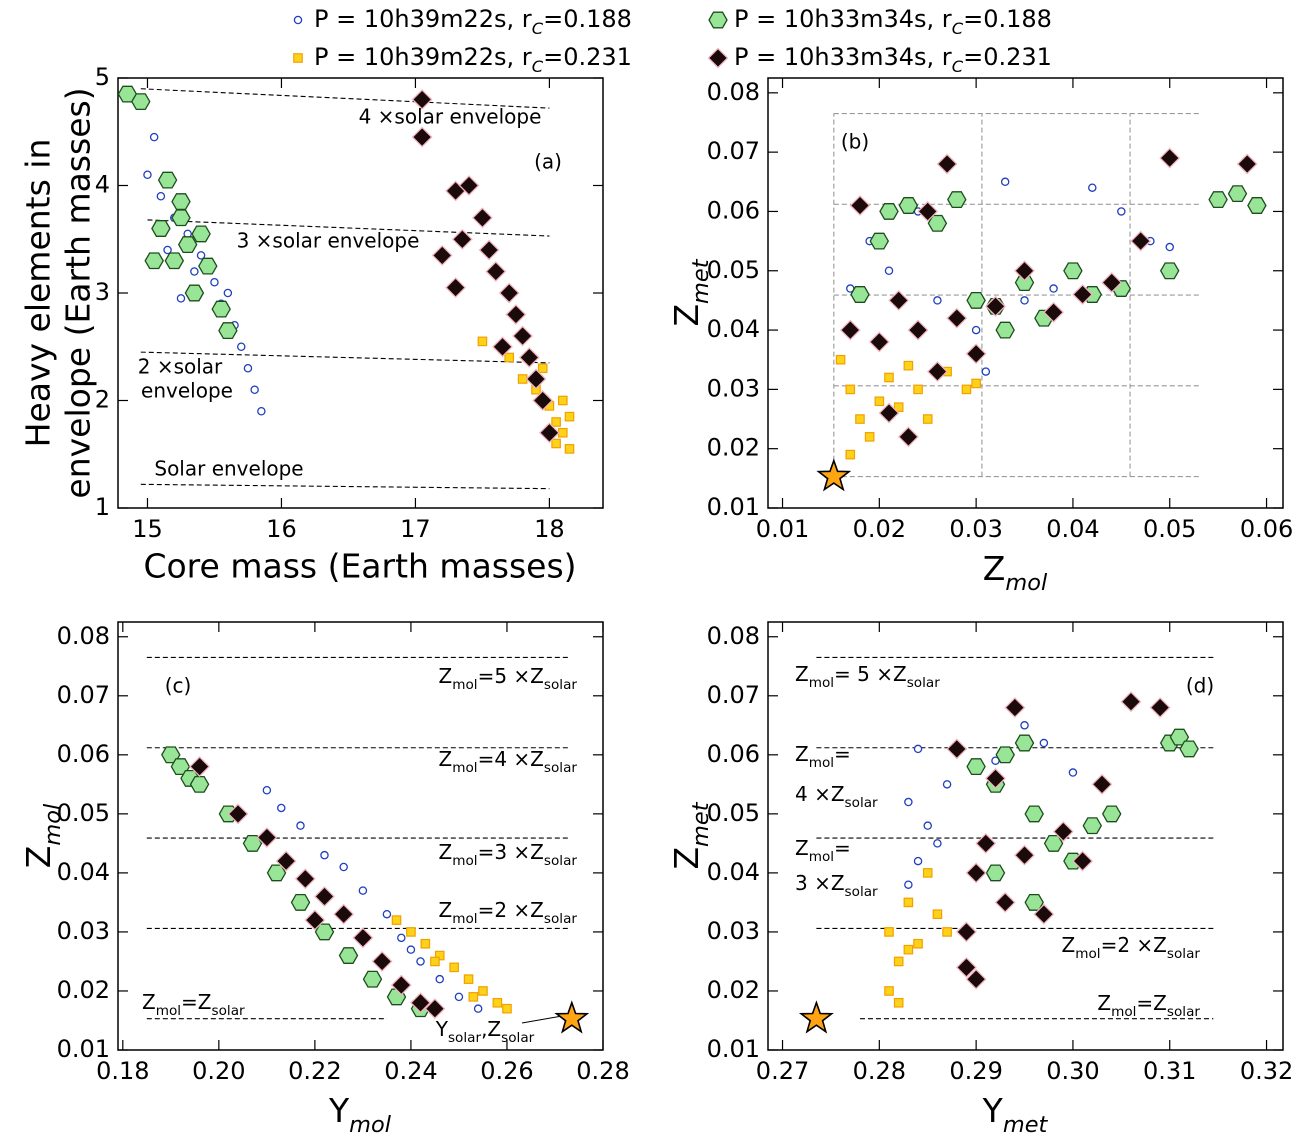 The height and width of the screenshot is (1136, 1314). I want to click on annotation: Solar envelope, so click(228, 469).